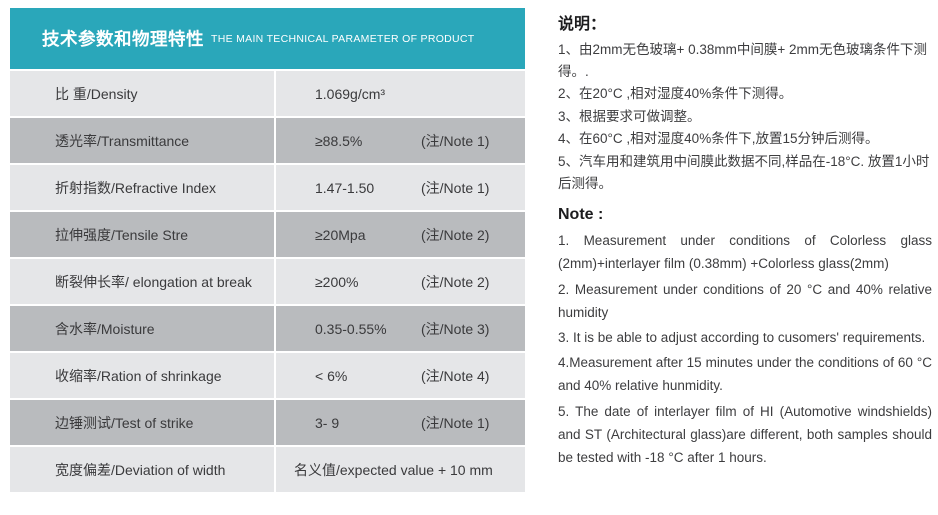 The height and width of the screenshot is (515, 938). Describe the element at coordinates (123, 39) in the screenshot. I see `table-title-zh: 技术参数和物理特性` at that location.